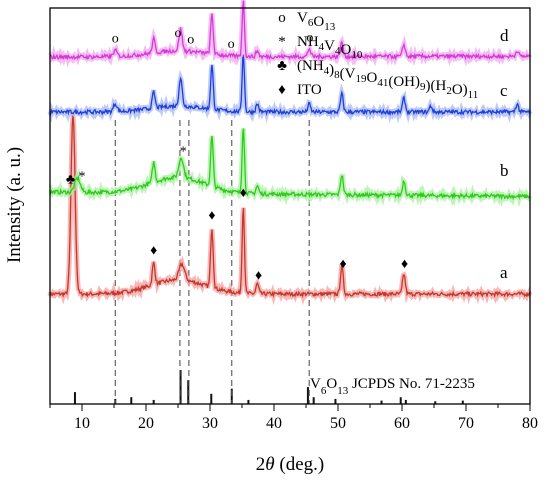 The width and height of the screenshot is (550, 484). Describe the element at coordinates (392, 386) in the screenshot. I see `reference-label: V6O13 JCPDS No. 71-2235` at that location.